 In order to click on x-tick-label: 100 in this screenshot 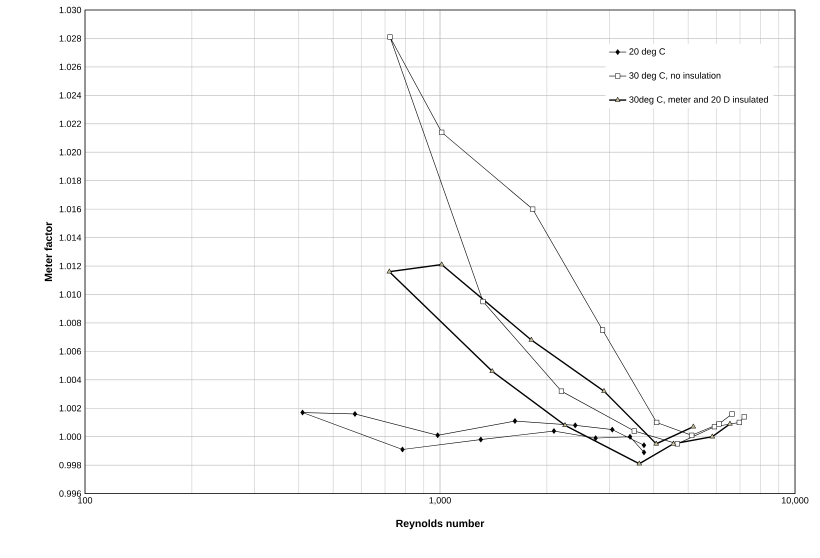, I will do `click(85, 500)`.